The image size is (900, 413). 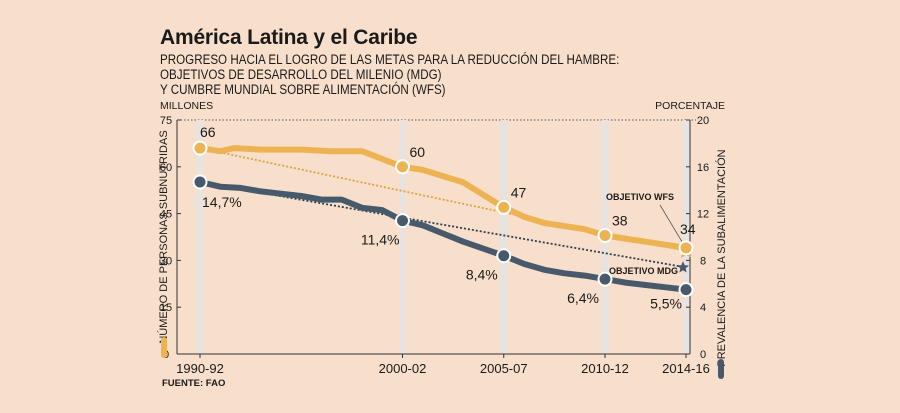 What do you see at coordinates (403, 368) in the screenshot?
I see `x-tick-label-1: 2000-02` at bounding box center [403, 368].